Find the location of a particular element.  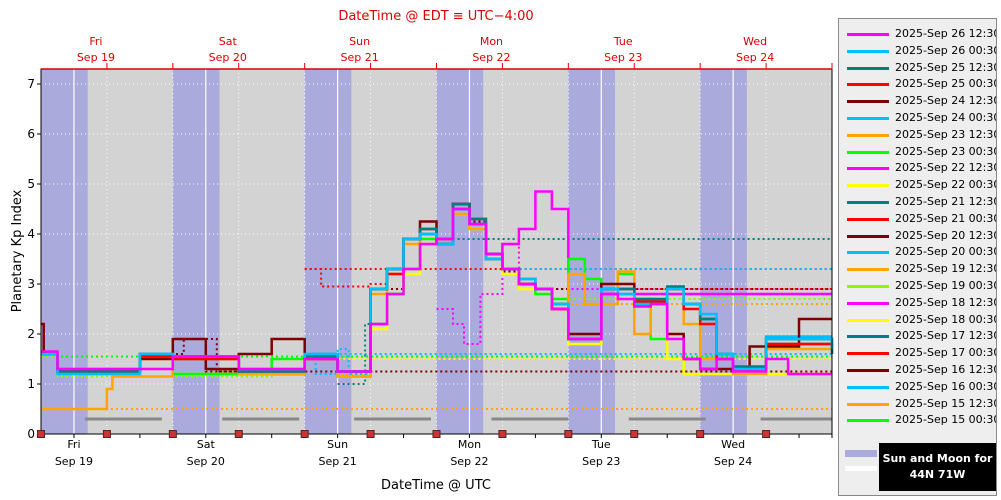

legend-entry: 2025-Sep 22 00:30 is located at coordinates (921, 185).